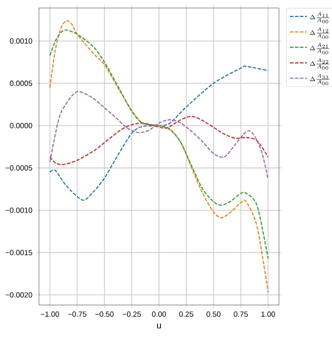 The width and height of the screenshot is (332, 347). What do you see at coordinates (320, 80) in the screenshot?
I see `legend-label: $\Delta\frac{A_{33}}{A_{00}}$` at bounding box center [320, 80].